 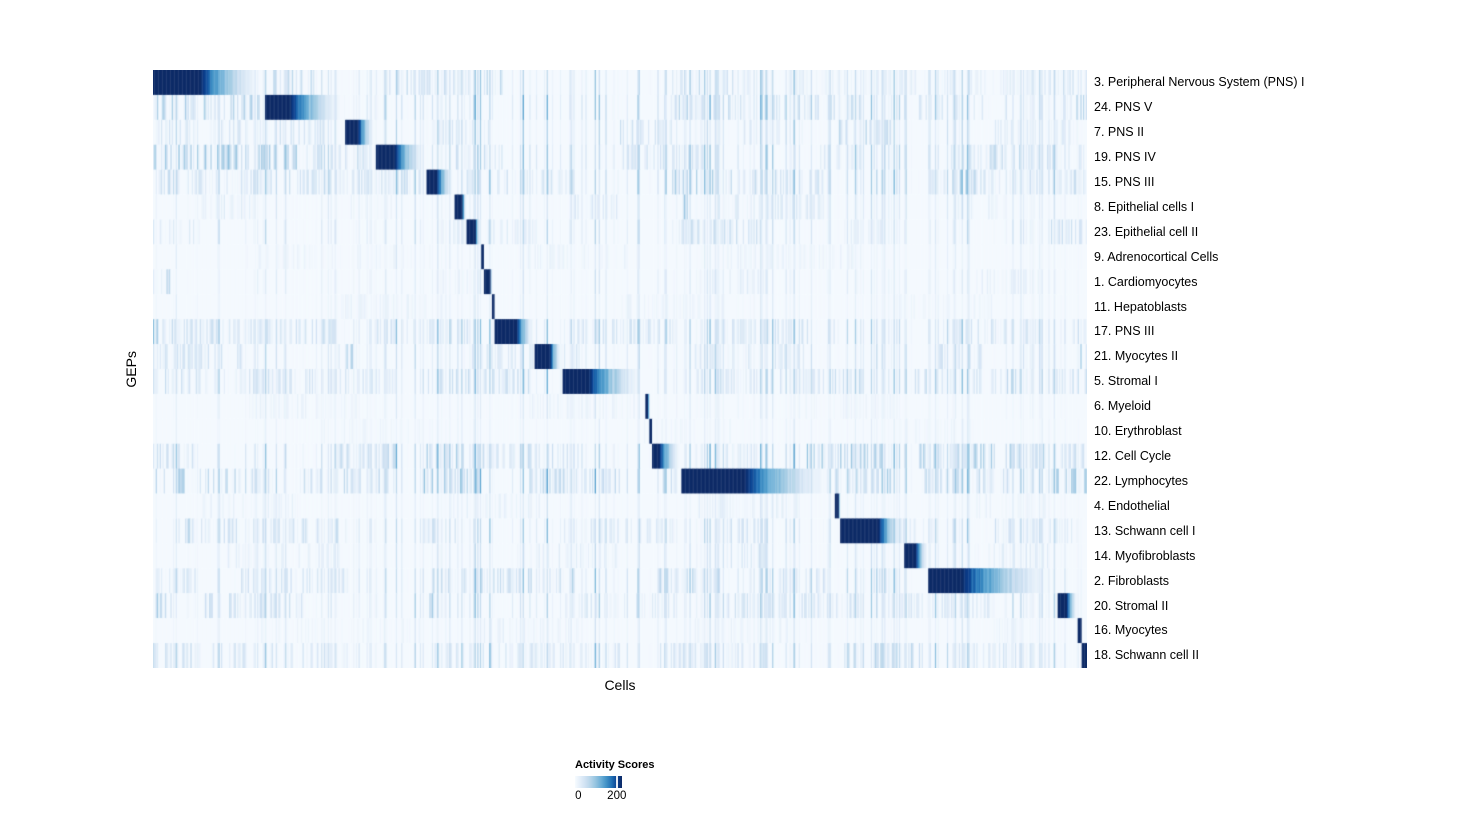 I want to click on row-label: 3. Peripheral Nervous System (PNS) I, so click(x=1199, y=82).